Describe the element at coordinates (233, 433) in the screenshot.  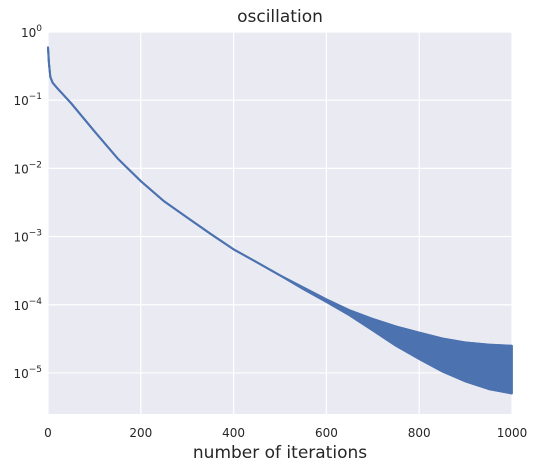
I see `x-tick-label: 400` at that location.